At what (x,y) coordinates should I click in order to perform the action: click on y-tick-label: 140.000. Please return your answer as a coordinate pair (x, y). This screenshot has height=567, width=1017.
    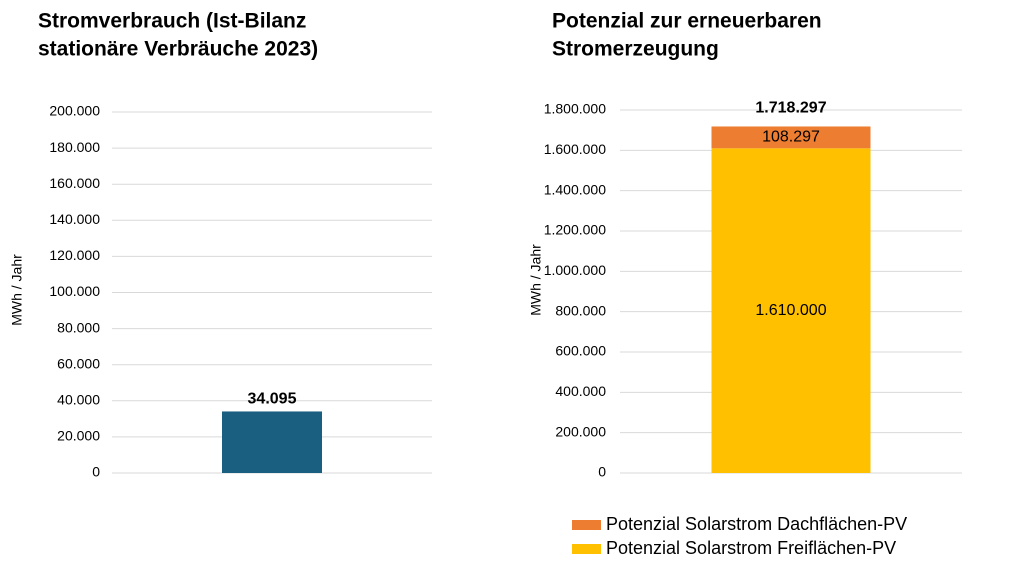
    Looking at the image, I should click on (74, 219).